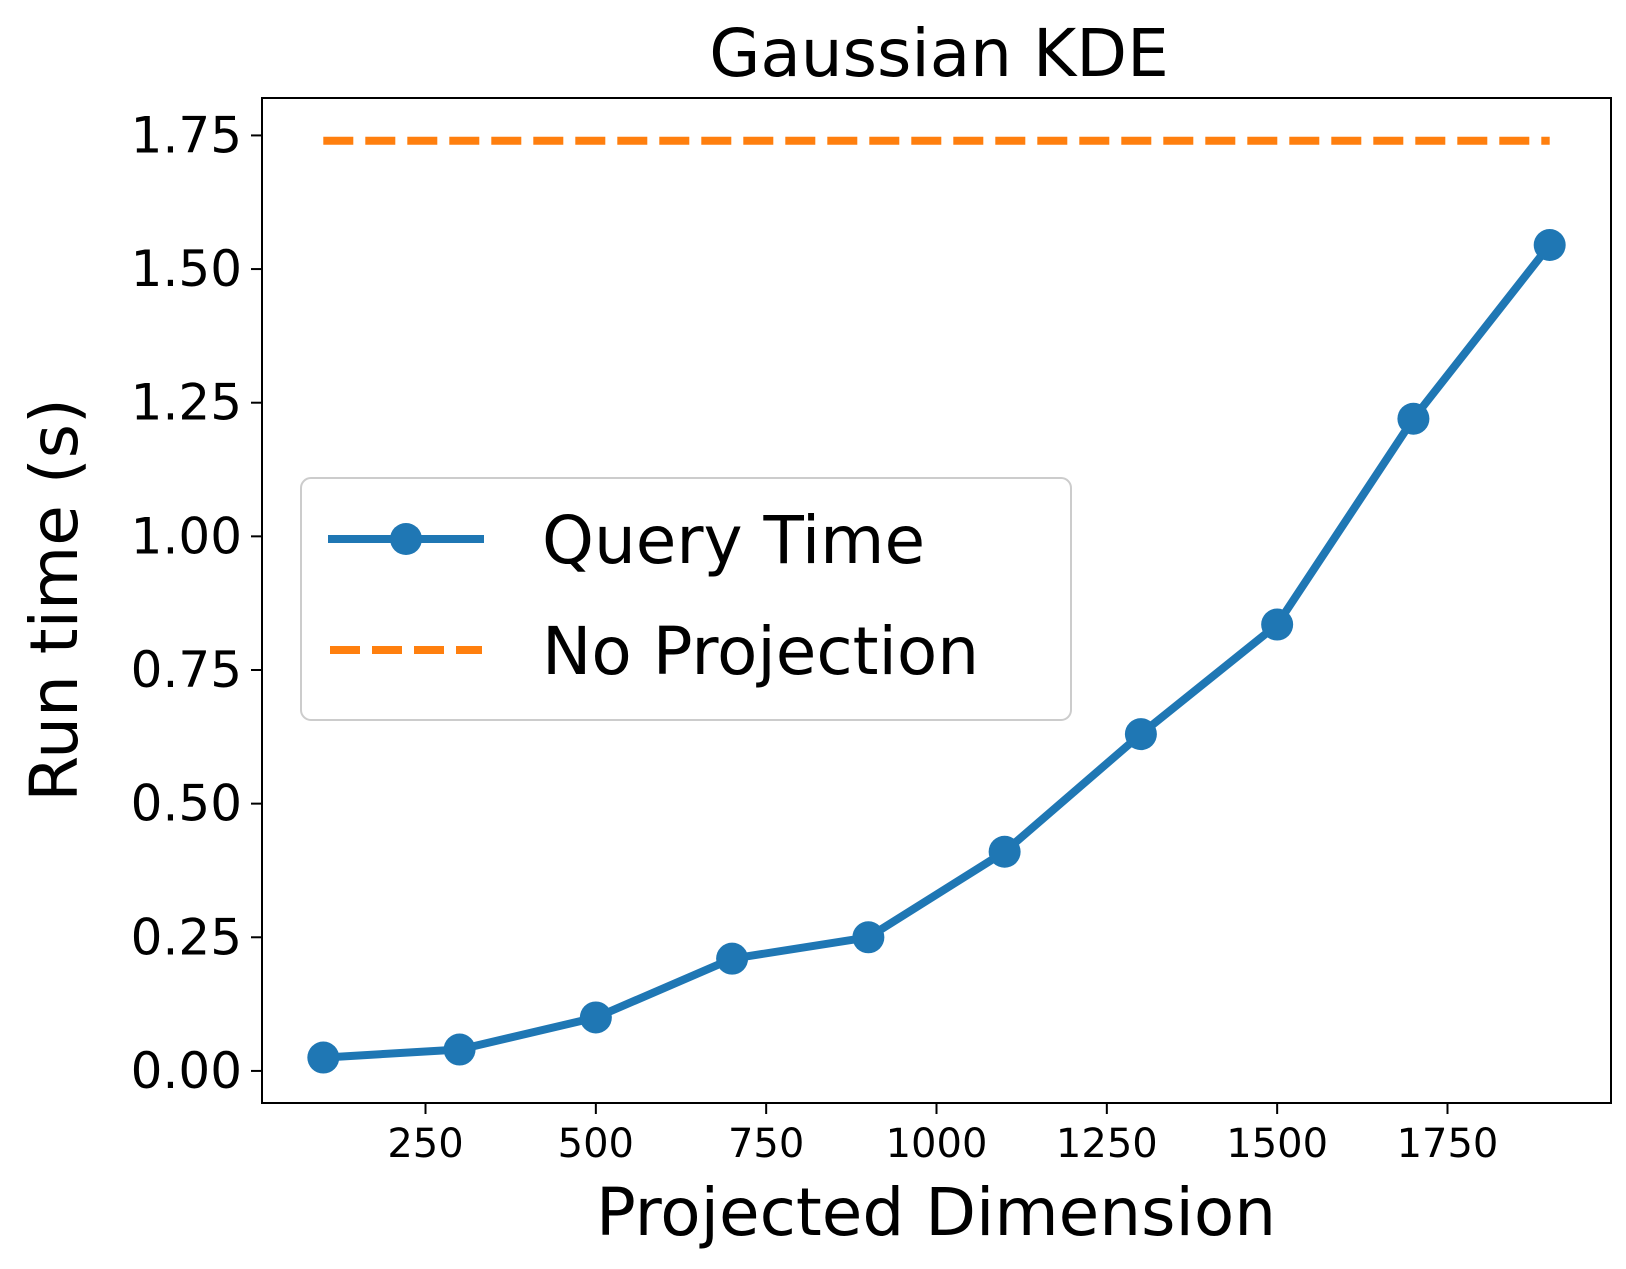 The width and height of the screenshot is (1626, 1269). Describe the element at coordinates (937, 1144) in the screenshot. I see `x-tick-label: 1000` at that location.